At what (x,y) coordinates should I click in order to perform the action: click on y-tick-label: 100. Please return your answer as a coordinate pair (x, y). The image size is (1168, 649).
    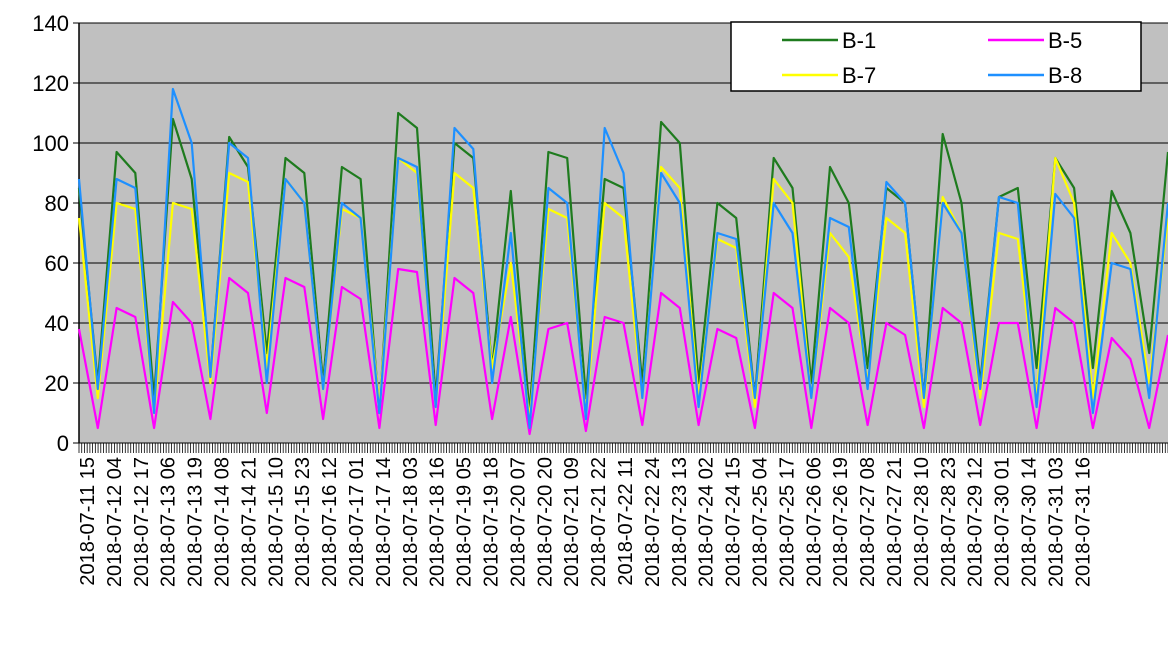
    Looking at the image, I should click on (50, 143).